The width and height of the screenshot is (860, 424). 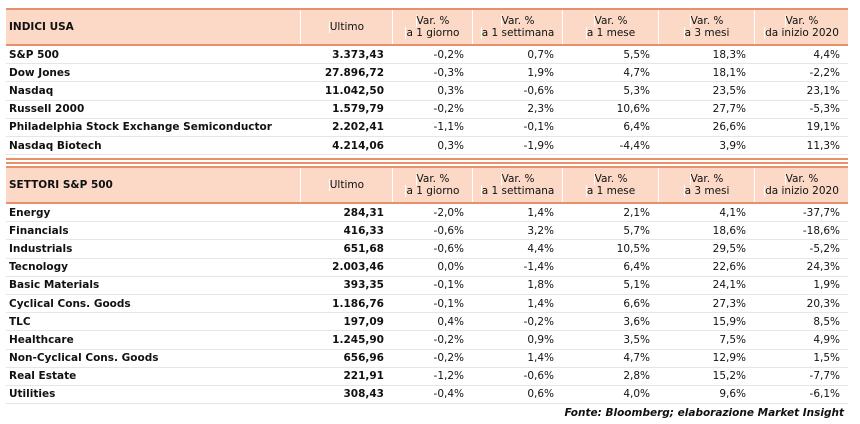 I want to click on cell-value: 2,3%, so click(x=540, y=109).